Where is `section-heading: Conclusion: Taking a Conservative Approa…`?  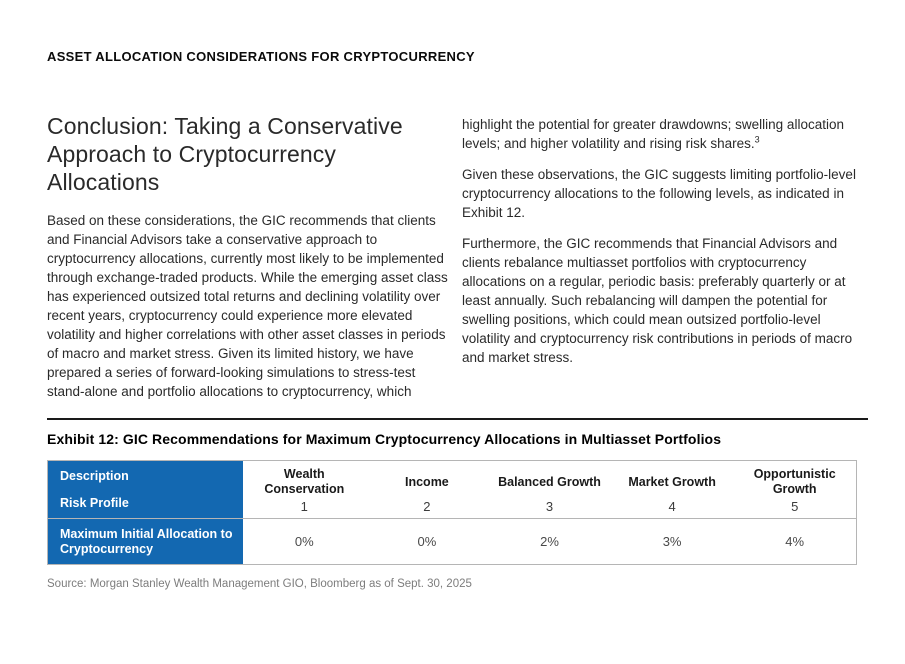
section-heading: Conclusion: Taking a Conservative Approa… is located at coordinates (225, 154).